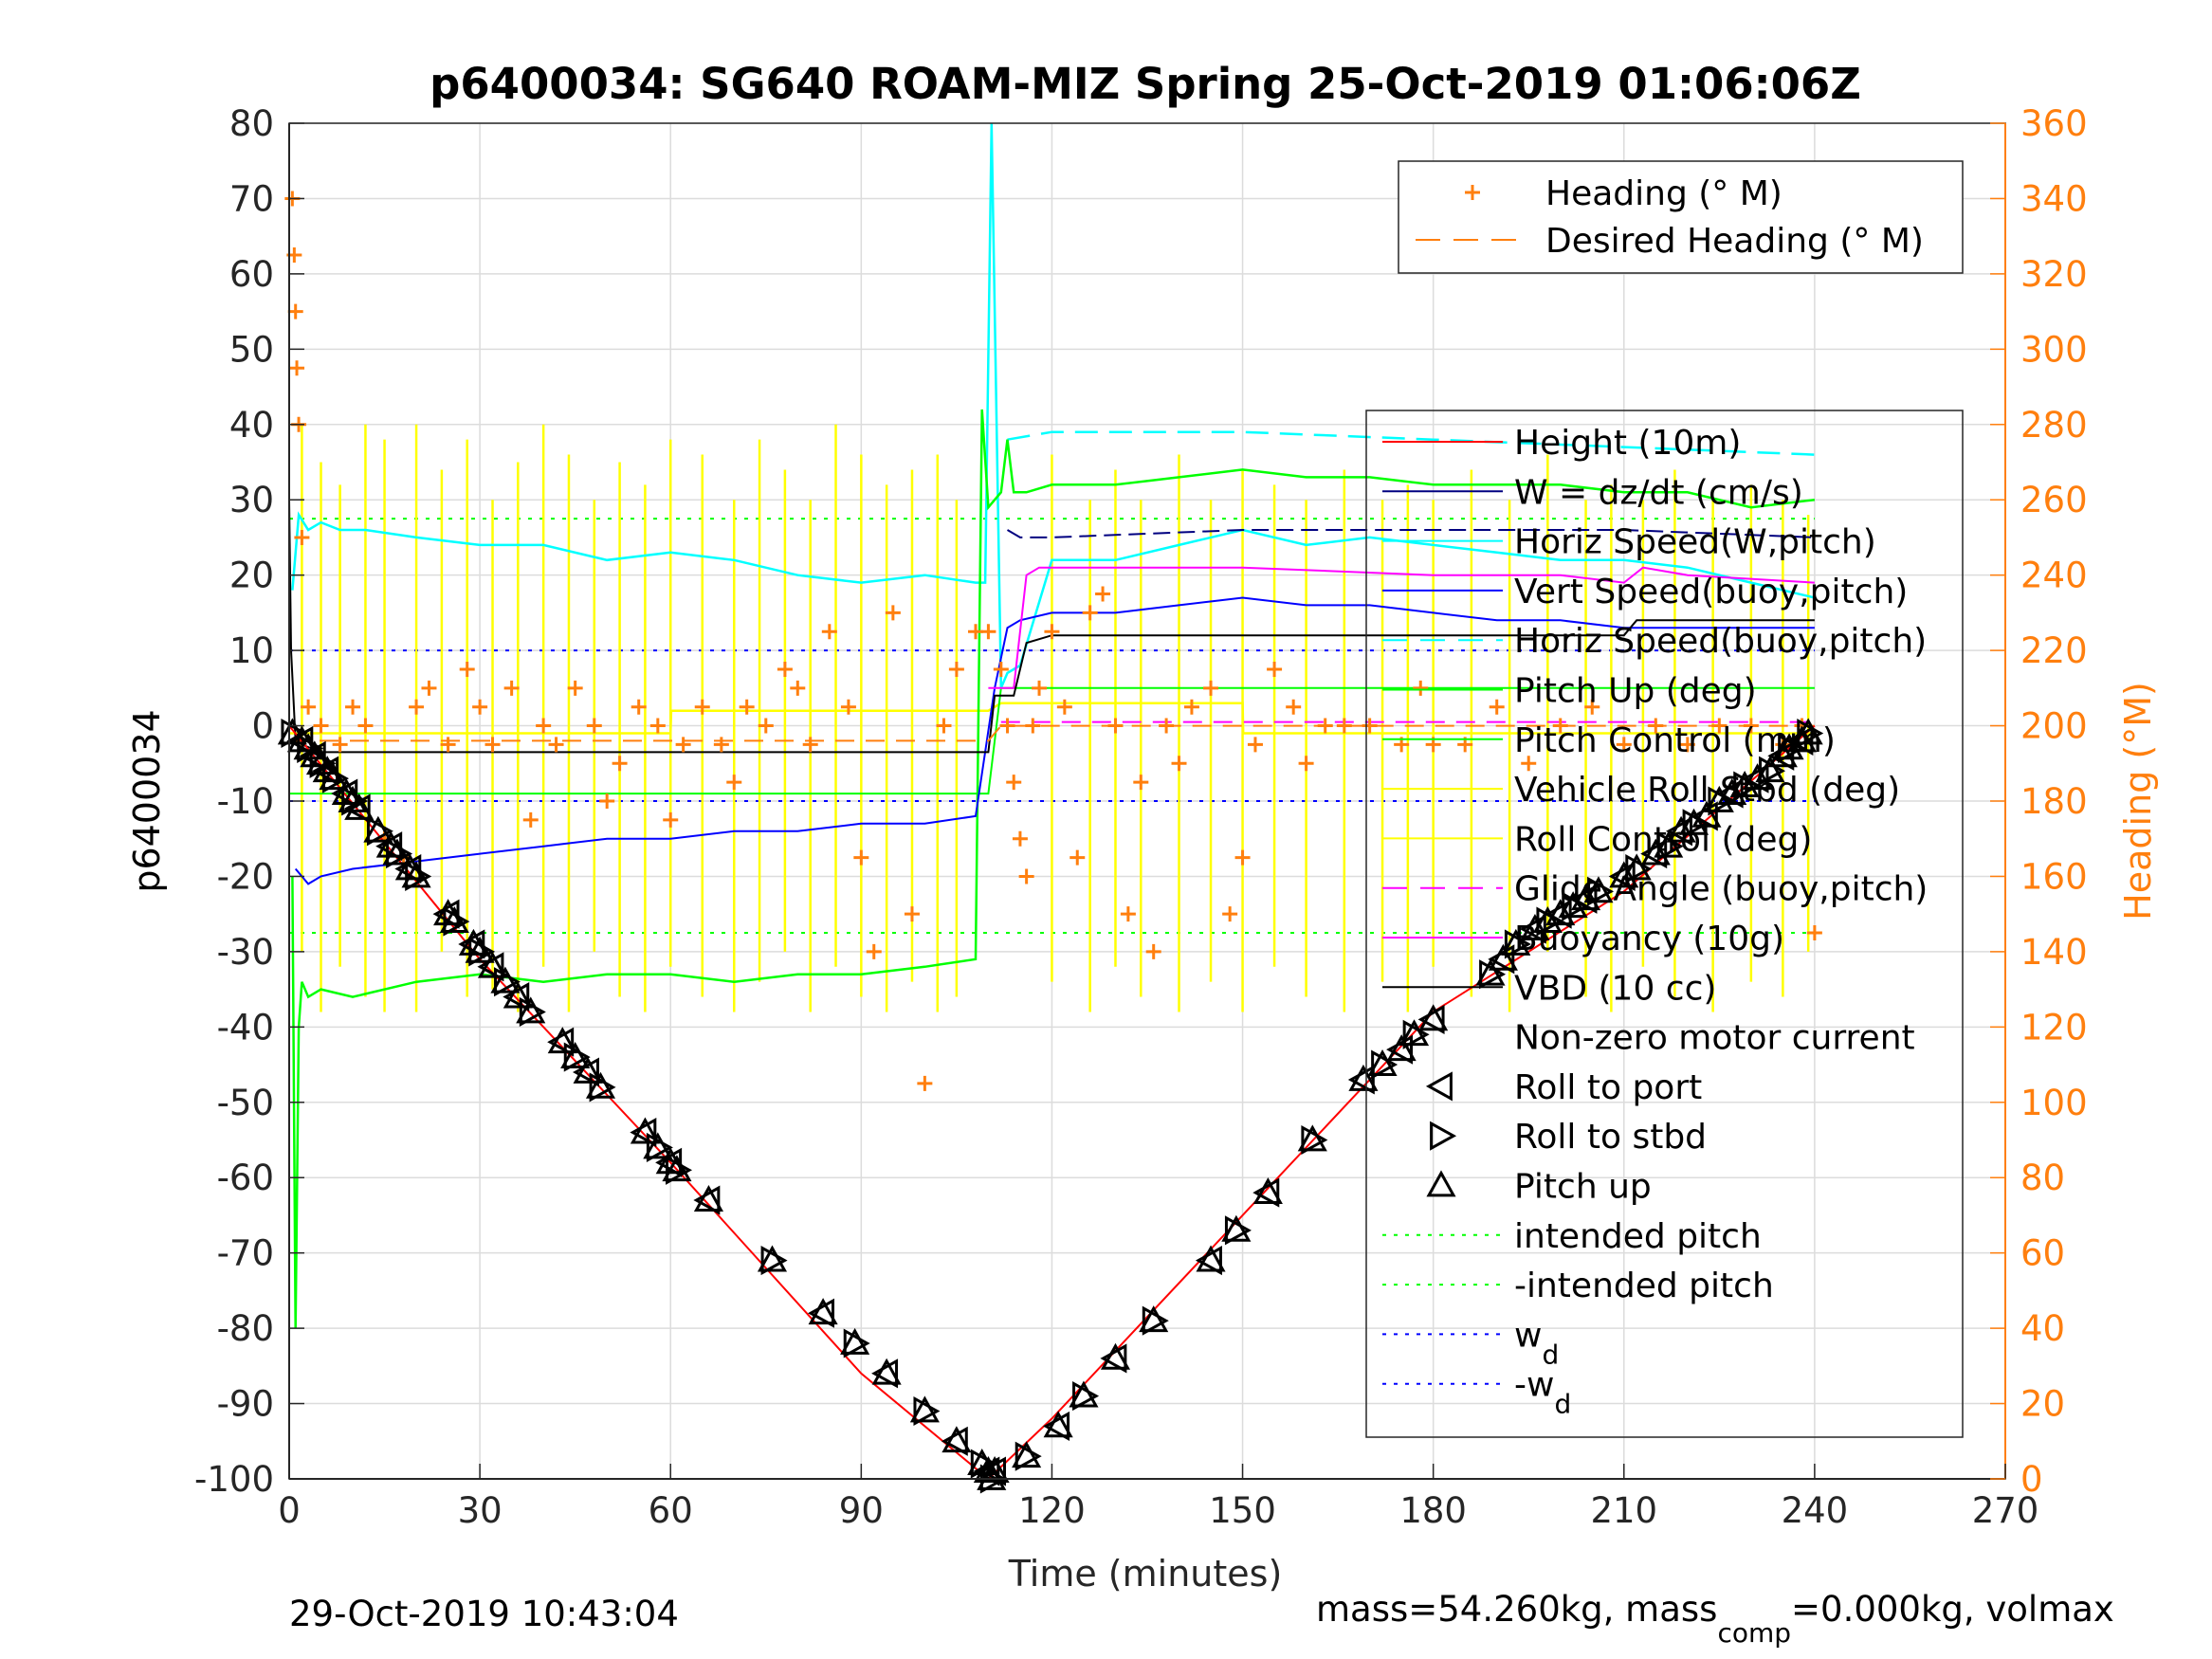 The width and height of the screenshot is (2212, 1659). Describe the element at coordinates (262, 726) in the screenshot. I see `y-tick-label: 0` at that location.